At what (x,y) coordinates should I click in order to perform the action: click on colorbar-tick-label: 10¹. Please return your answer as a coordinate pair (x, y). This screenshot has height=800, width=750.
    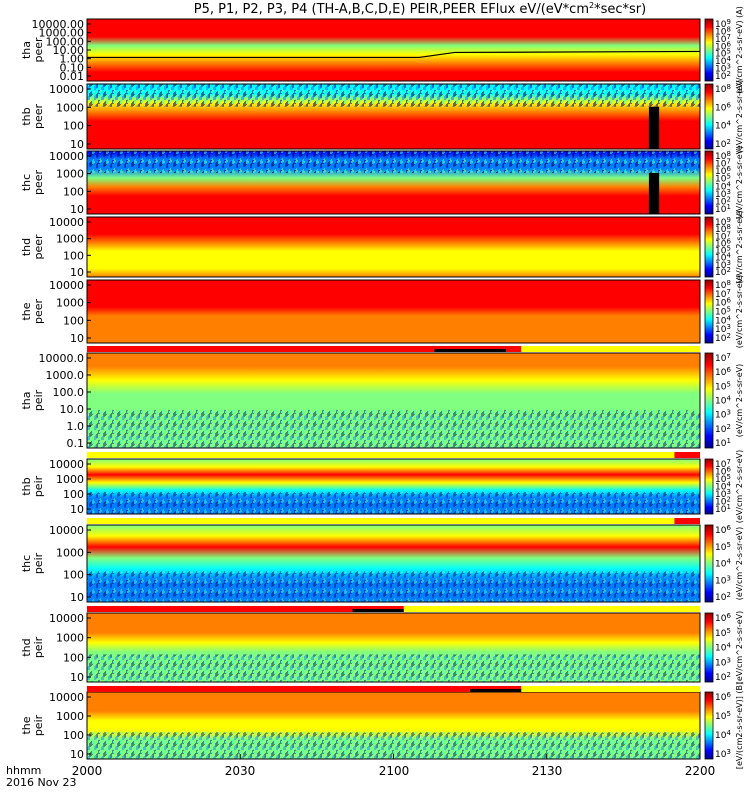
    Looking at the image, I should click on (723, 209).